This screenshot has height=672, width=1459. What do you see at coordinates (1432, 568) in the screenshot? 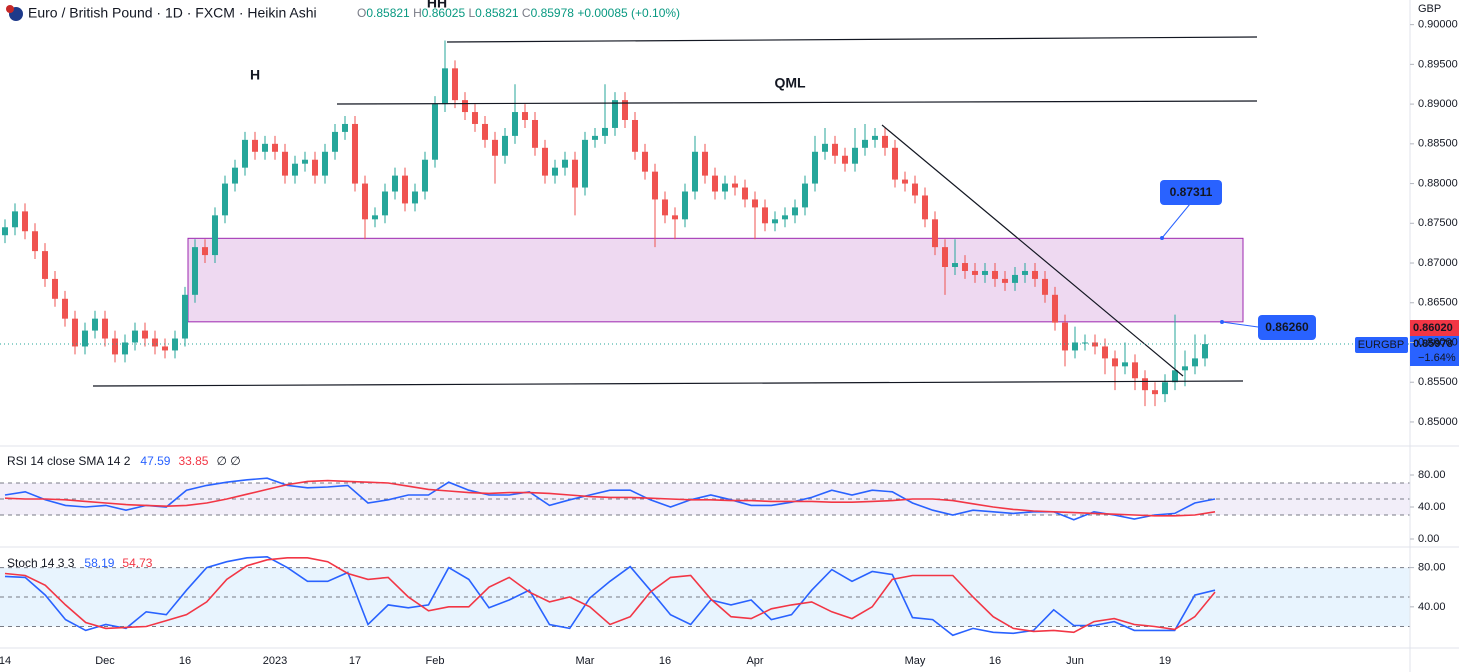
I see `y-tick-label: 80.00` at bounding box center [1432, 568].